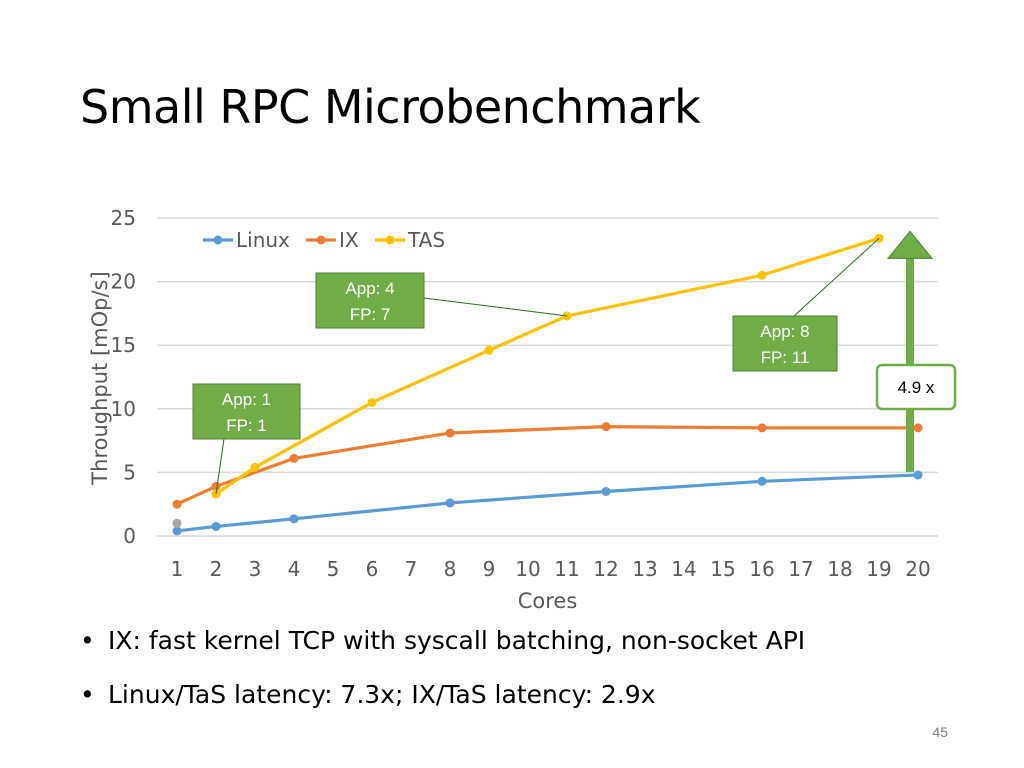 The height and width of the screenshot is (768, 1024). I want to click on callout-box: App: 4 FP: 7, so click(441, 300).